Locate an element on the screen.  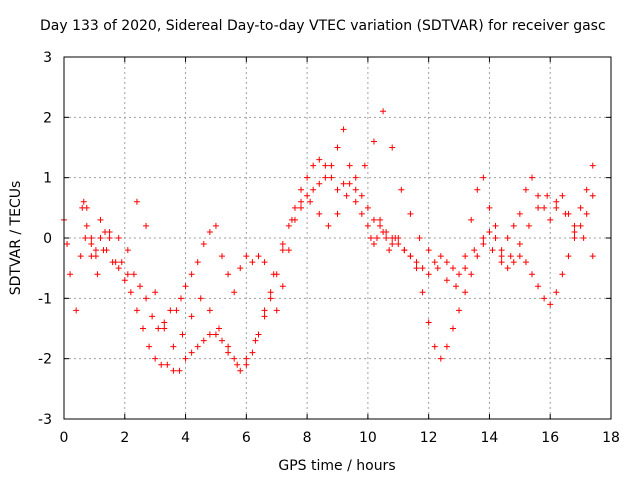
y-axis-title: SDTVAR / TECUs is located at coordinates (16, 238).